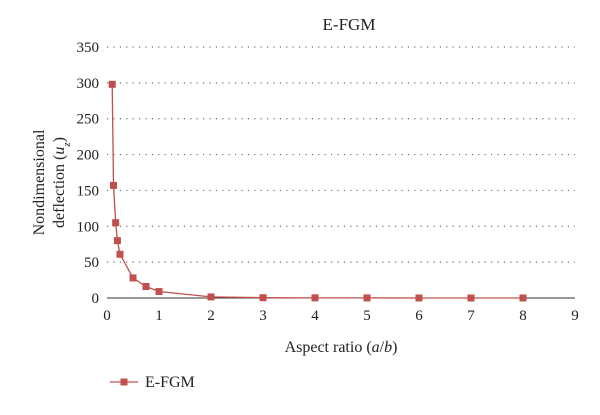 The height and width of the screenshot is (415, 600). Describe the element at coordinates (367, 316) in the screenshot. I see `x-tick-label: 5` at that location.